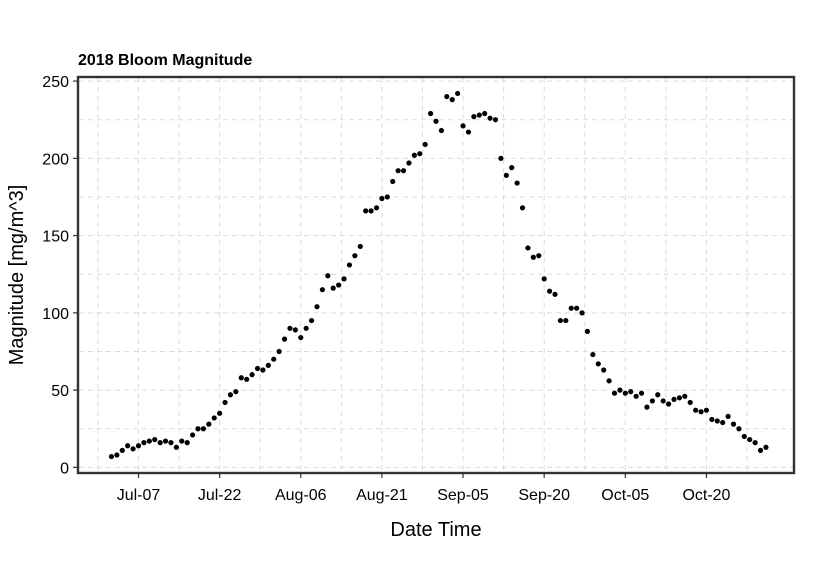  Describe the element at coordinates (55, 237) in the screenshot. I see `y-tick-label: 150` at that location.